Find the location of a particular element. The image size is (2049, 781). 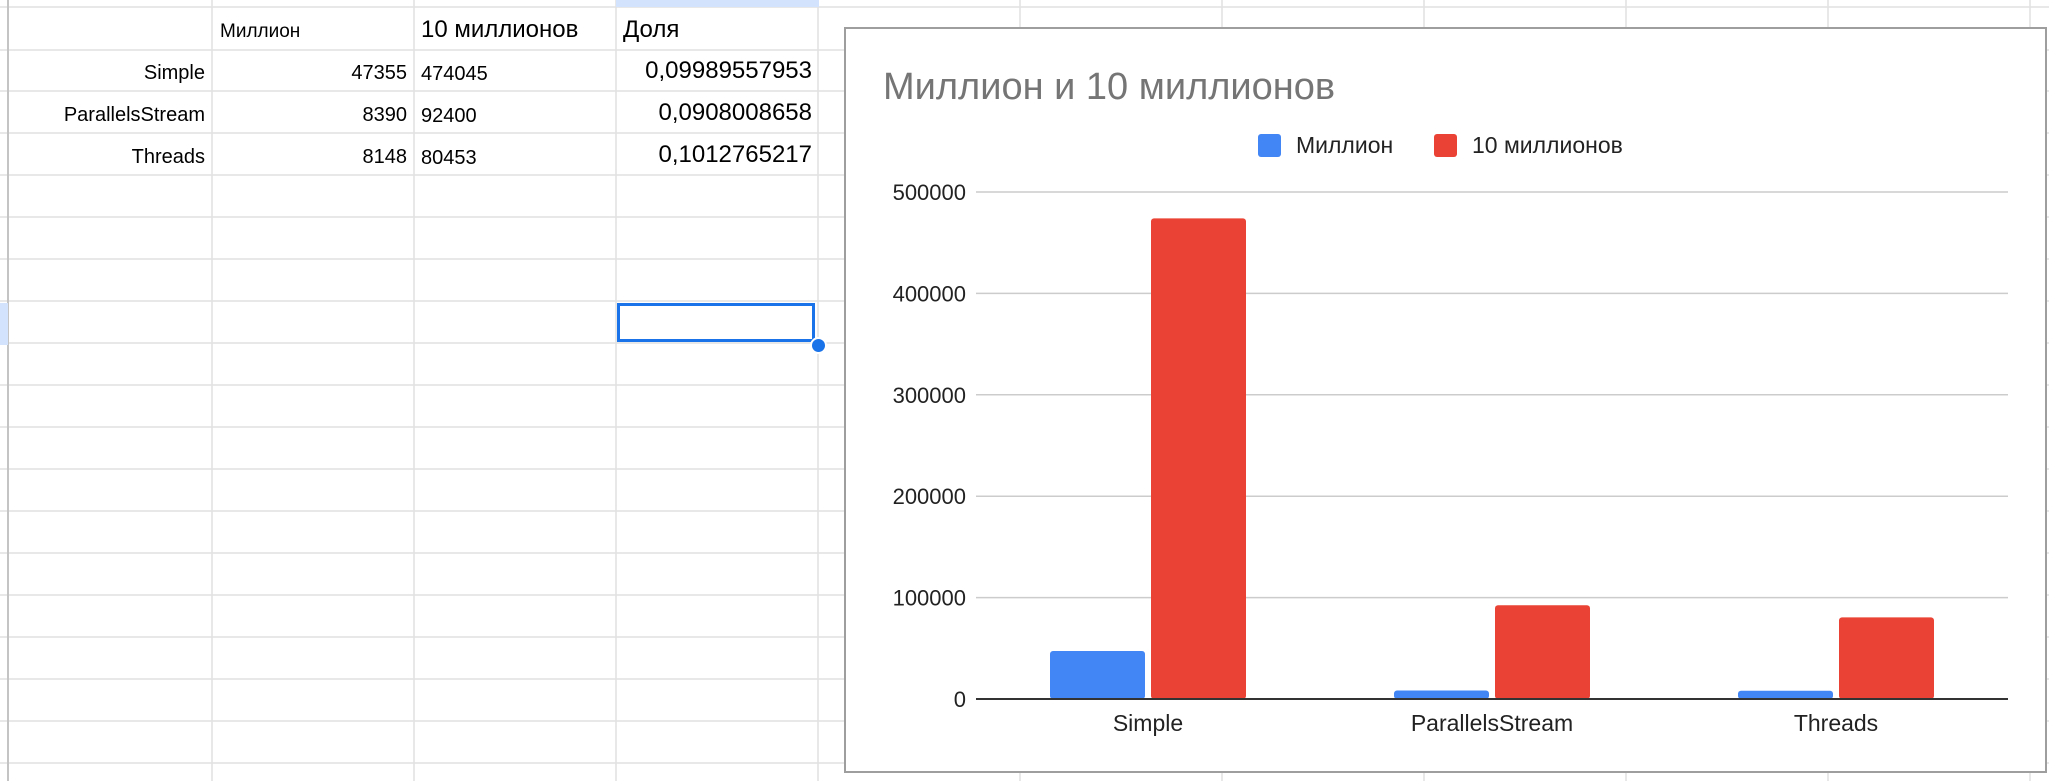

share-value-cell: 0,1012765217 is located at coordinates (735, 154).